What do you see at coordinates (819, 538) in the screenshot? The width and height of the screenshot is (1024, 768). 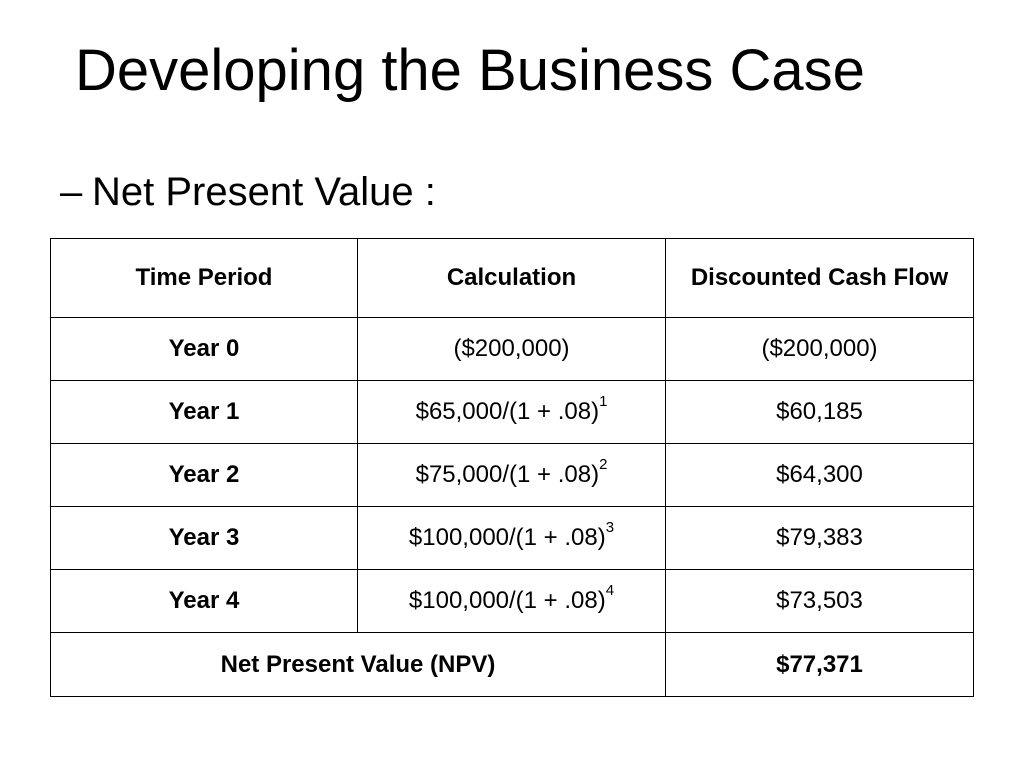 I see `discounted-cell: $79,383` at bounding box center [819, 538].